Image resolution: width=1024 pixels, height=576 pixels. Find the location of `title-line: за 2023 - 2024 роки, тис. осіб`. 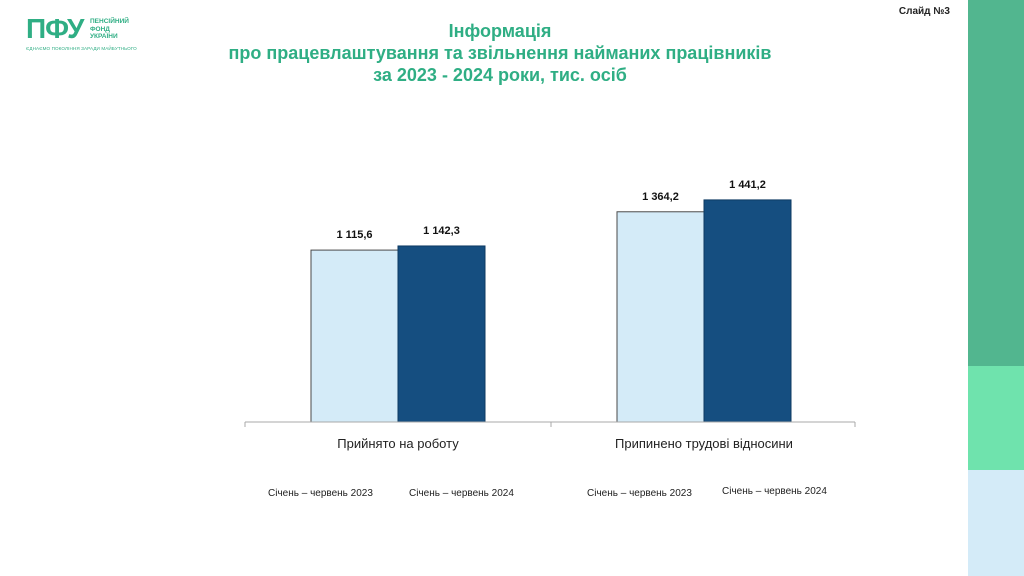

title-line: за 2023 - 2024 роки, тис. осіб is located at coordinates (500, 75).